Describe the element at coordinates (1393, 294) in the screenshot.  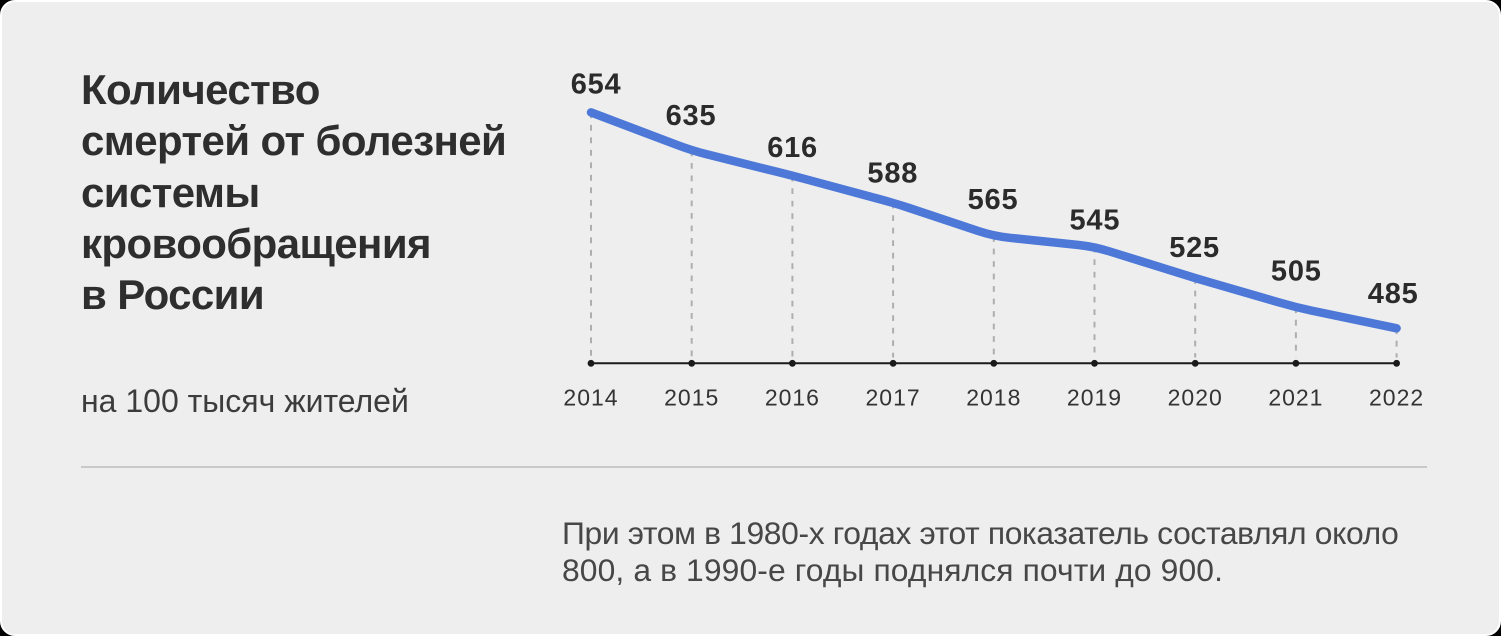
I see `svg-text: 485` at that location.